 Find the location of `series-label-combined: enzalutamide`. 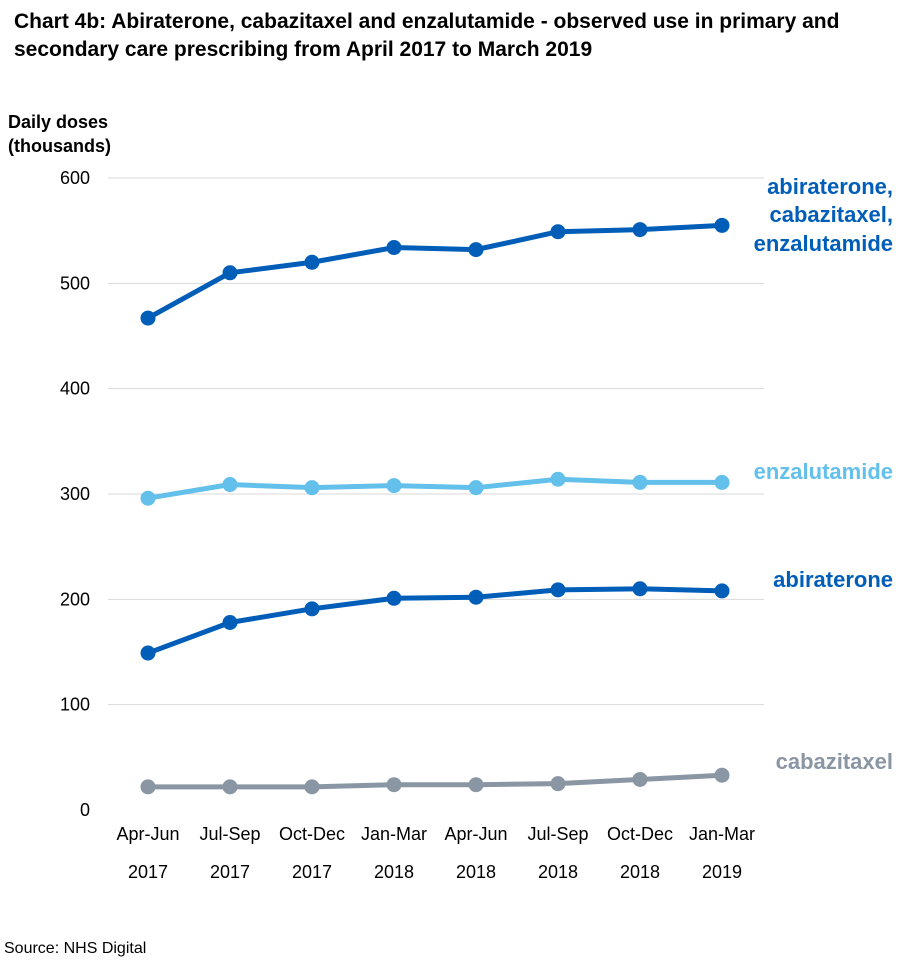

series-label-combined: enzalutamide is located at coordinates (823, 243).